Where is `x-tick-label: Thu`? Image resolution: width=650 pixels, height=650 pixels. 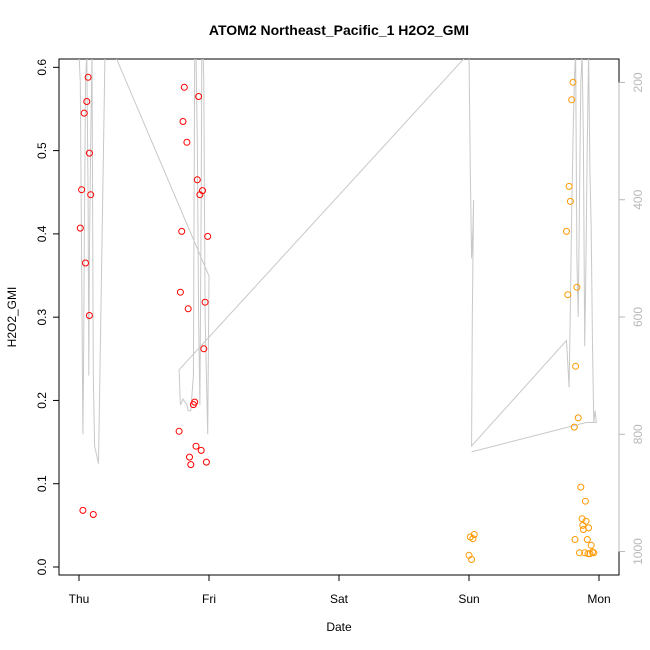
x-tick-label: Thu is located at coordinates (79, 599).